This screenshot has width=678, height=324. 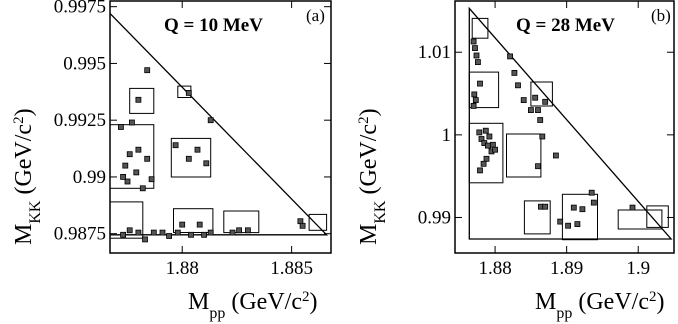 What do you see at coordinates (182, 268) in the screenshot?
I see `x-tick-label-a-0: 1.88` at bounding box center [182, 268].